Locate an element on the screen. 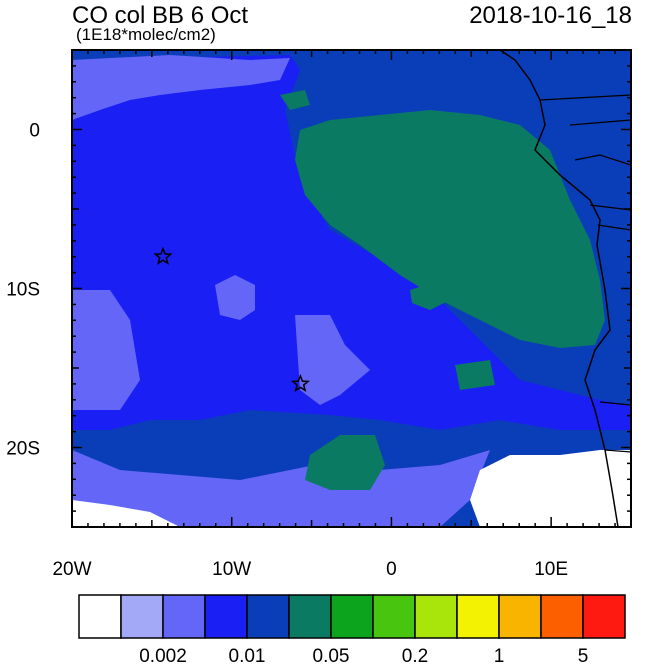 Image resolution: width=650 pixels, height=667 pixels. lon-tick-labels: 20W 10W 0 10E is located at coordinates (310, 569).